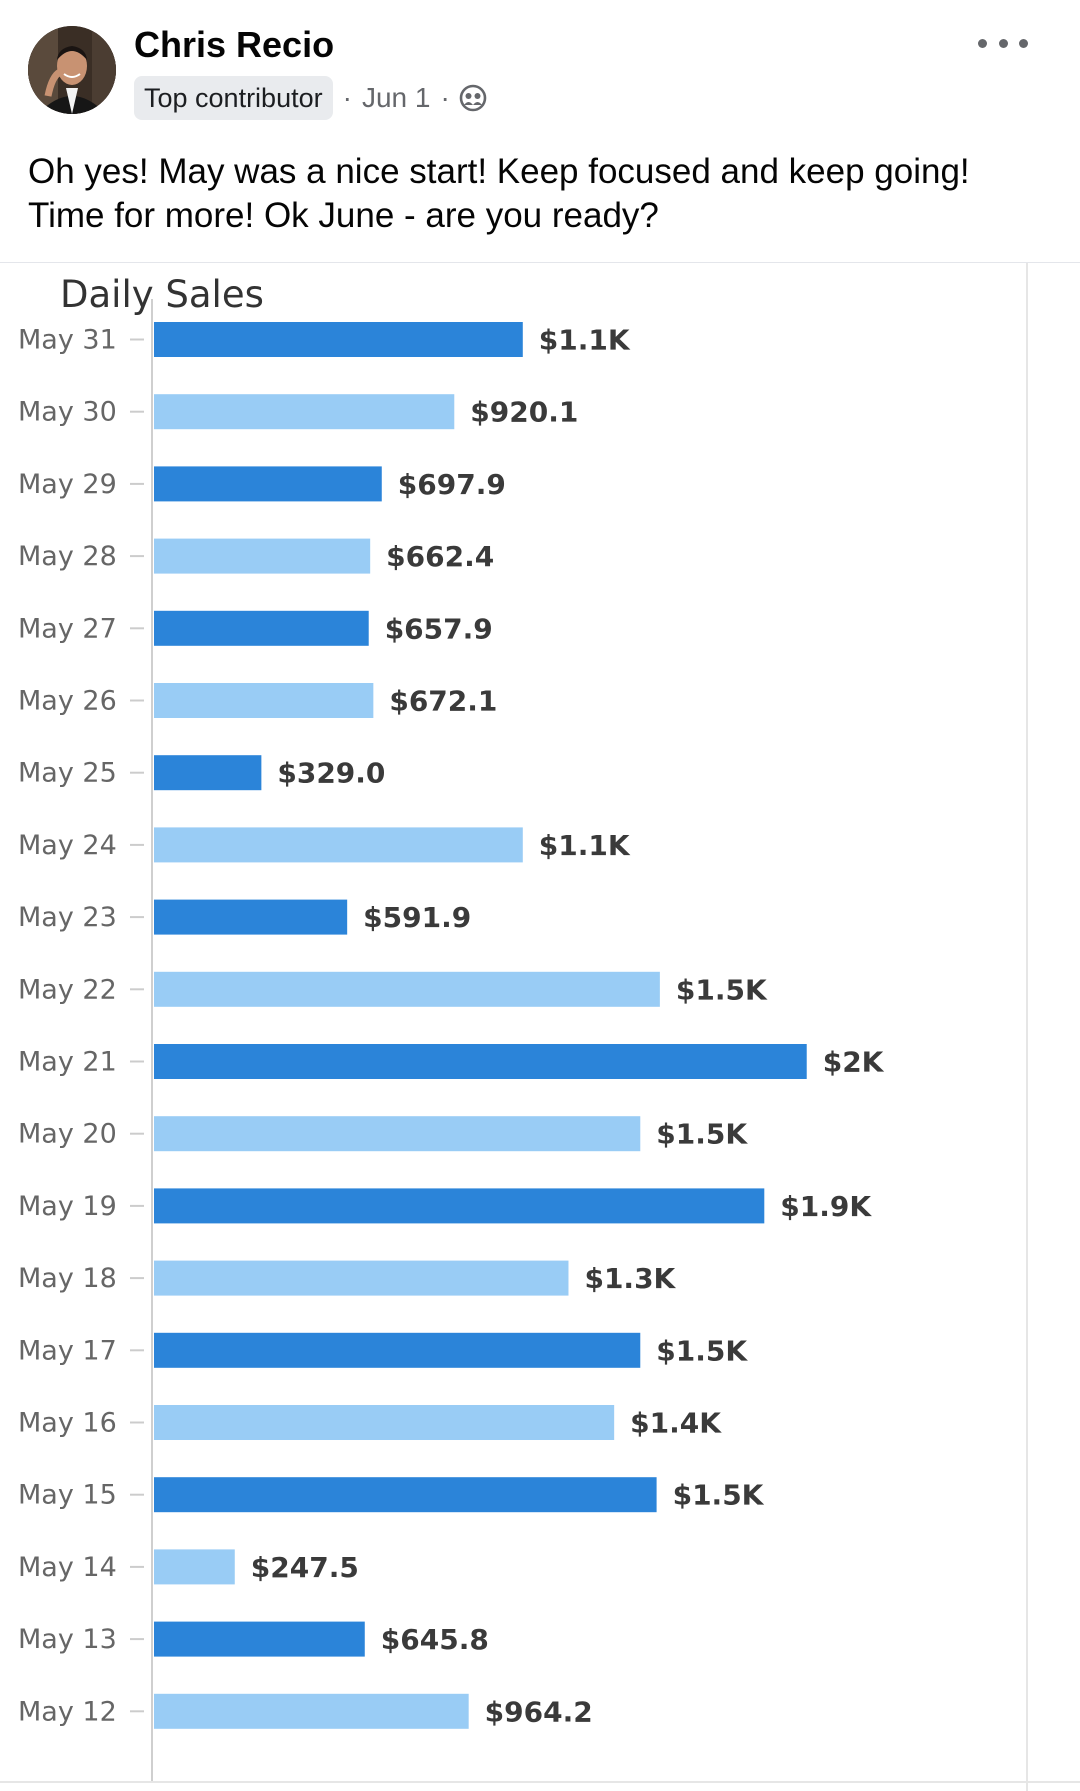  I want to click on category-label: May 15, so click(67, 1495).